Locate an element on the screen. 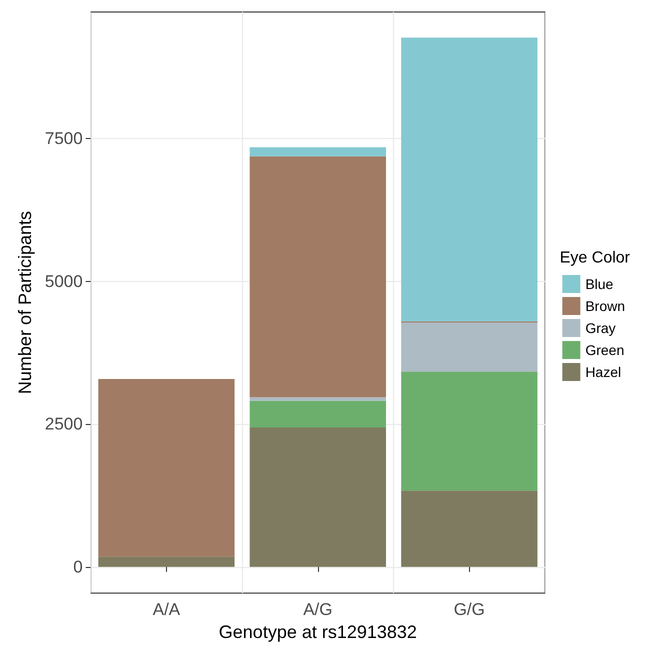 This screenshot has height=654, width=646. legend-label: Blue is located at coordinates (599, 284).